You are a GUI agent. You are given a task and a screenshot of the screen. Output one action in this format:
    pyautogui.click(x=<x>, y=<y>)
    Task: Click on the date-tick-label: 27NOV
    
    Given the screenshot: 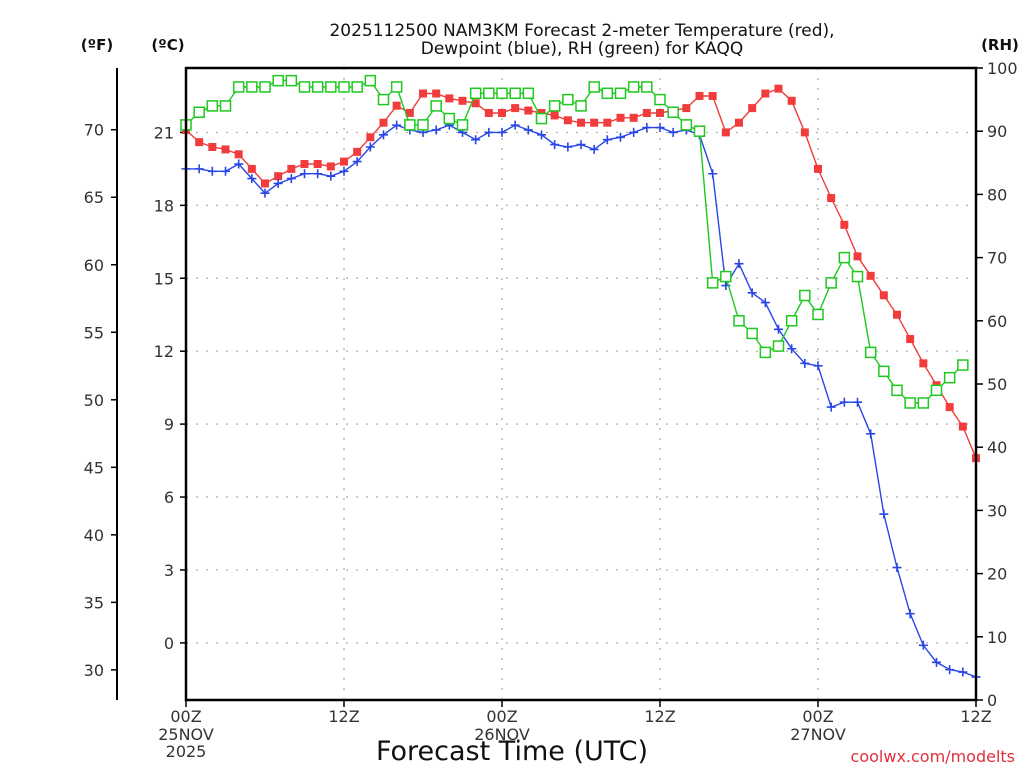 What is the action you would take?
    pyautogui.click(x=818, y=734)
    